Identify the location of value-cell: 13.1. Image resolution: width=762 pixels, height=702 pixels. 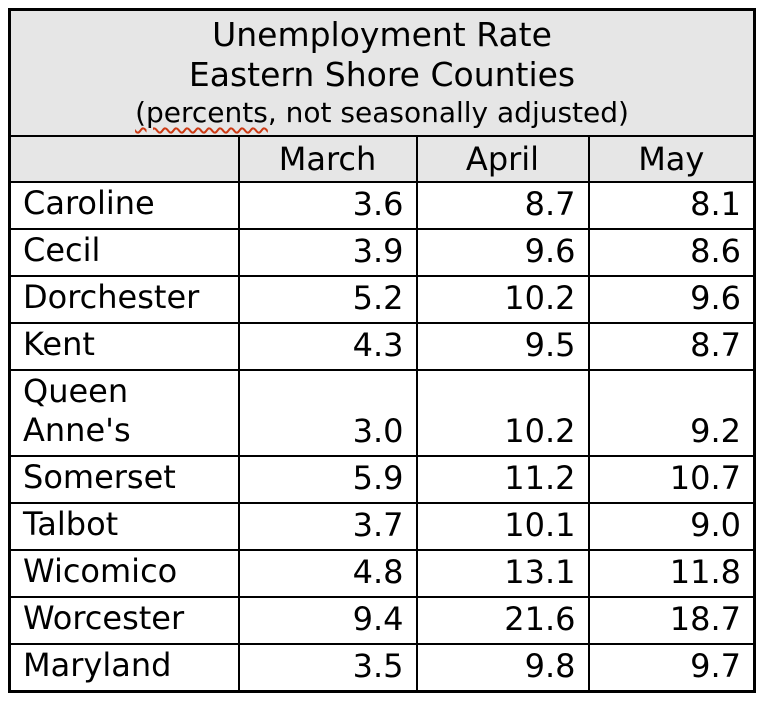
(502, 573).